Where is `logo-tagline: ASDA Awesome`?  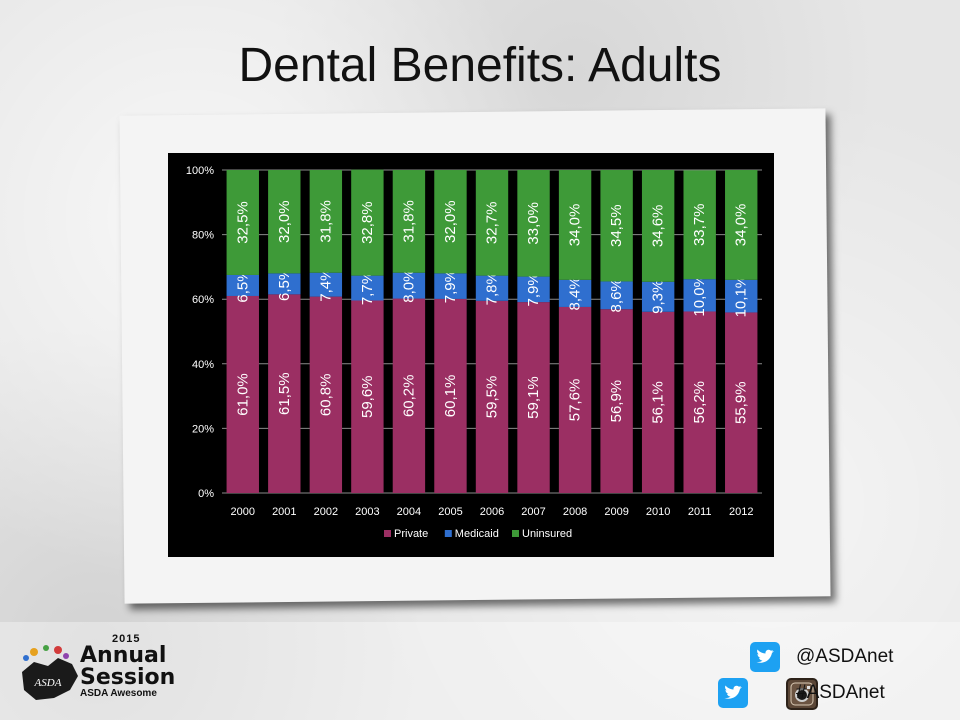 logo-tagline: ASDA Awesome is located at coordinates (118, 693).